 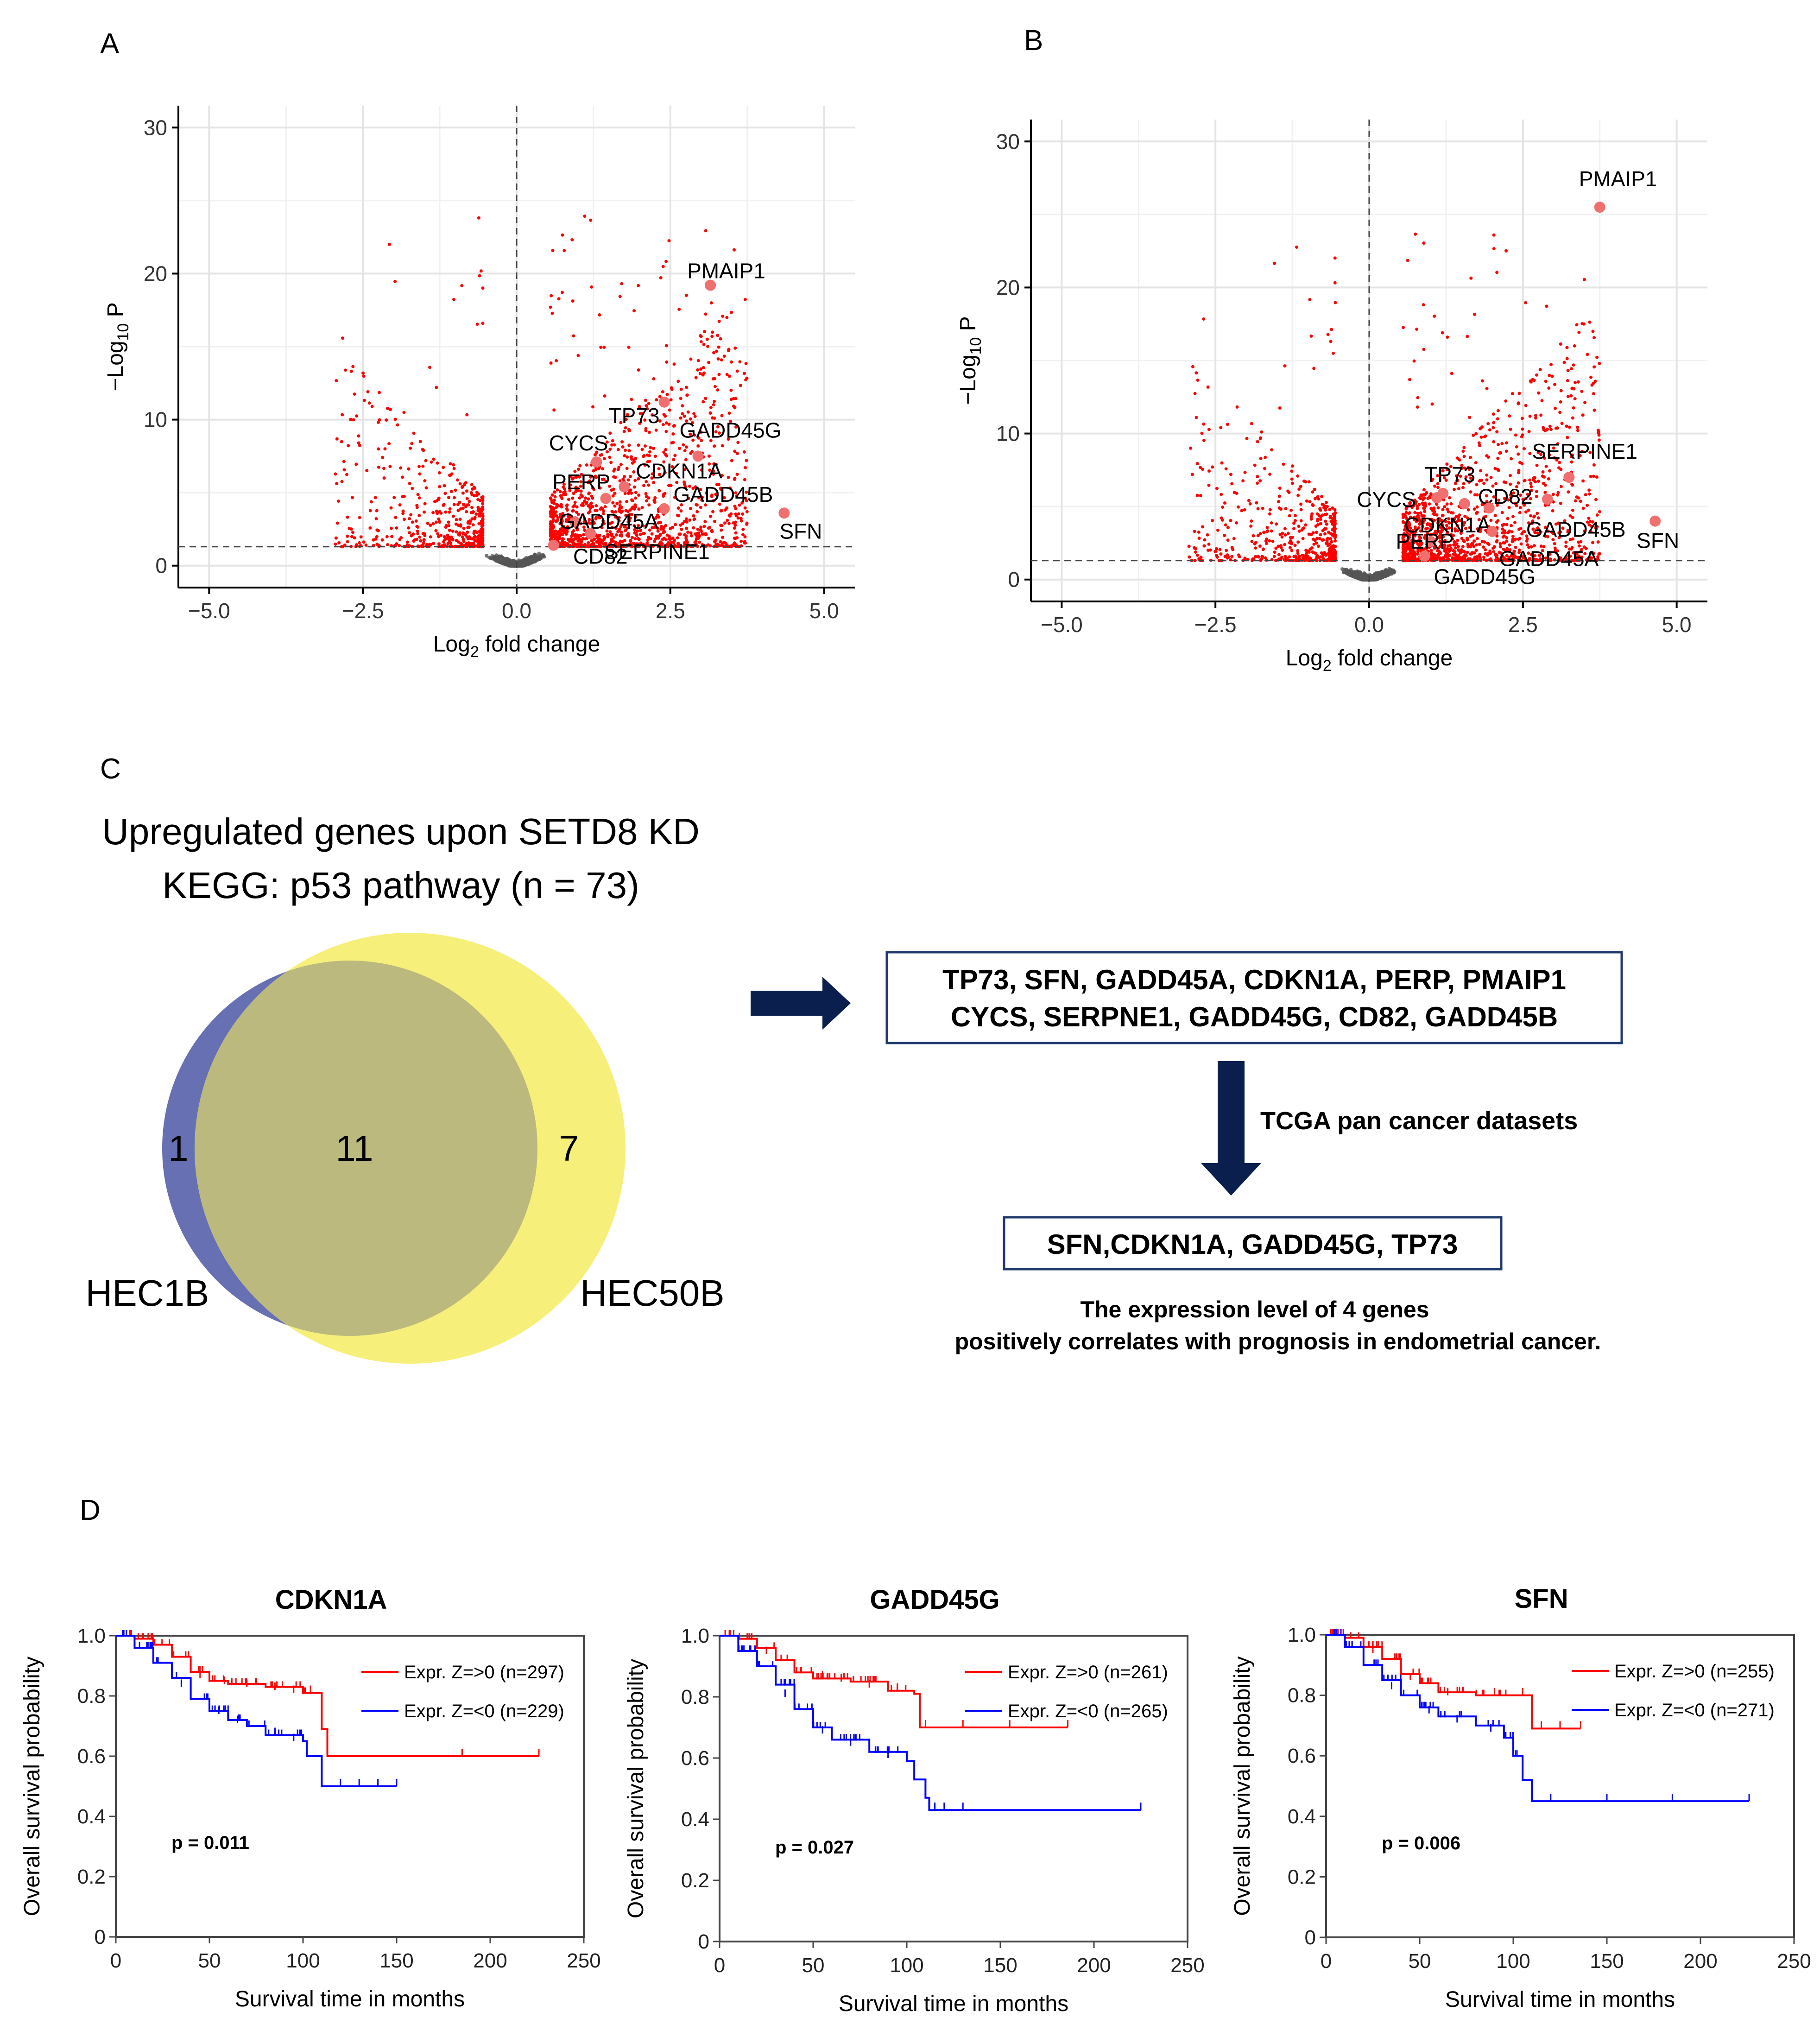 What do you see at coordinates (155, 273) in the screenshot?
I see `y-tick-label: 20` at bounding box center [155, 273].